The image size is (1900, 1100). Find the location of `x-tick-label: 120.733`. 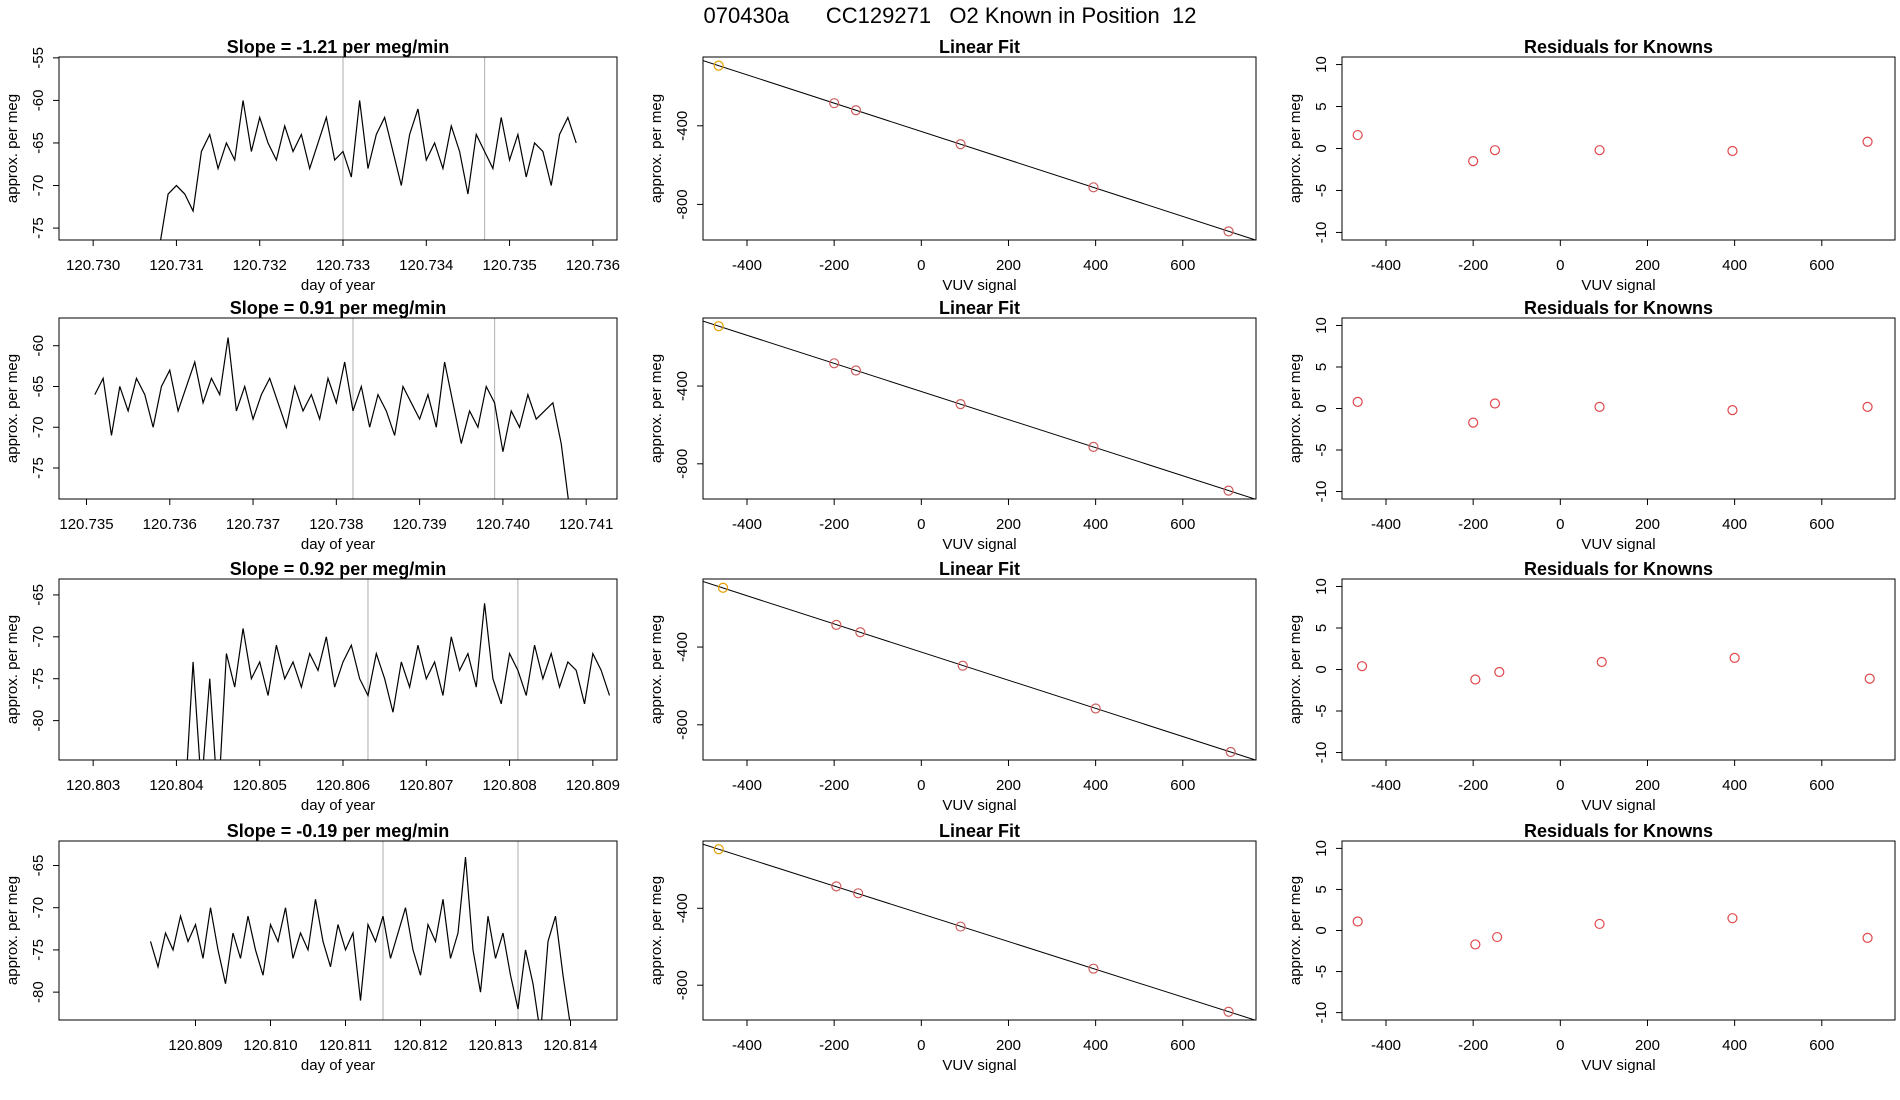

x-tick-label: 120.733 is located at coordinates (343, 265).